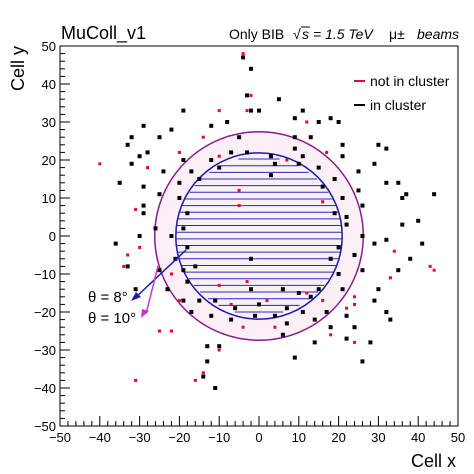 This screenshot has height=474, width=474. Describe the element at coordinates (438, 34) in the screenshot. I see `header-beams: beams` at that location.